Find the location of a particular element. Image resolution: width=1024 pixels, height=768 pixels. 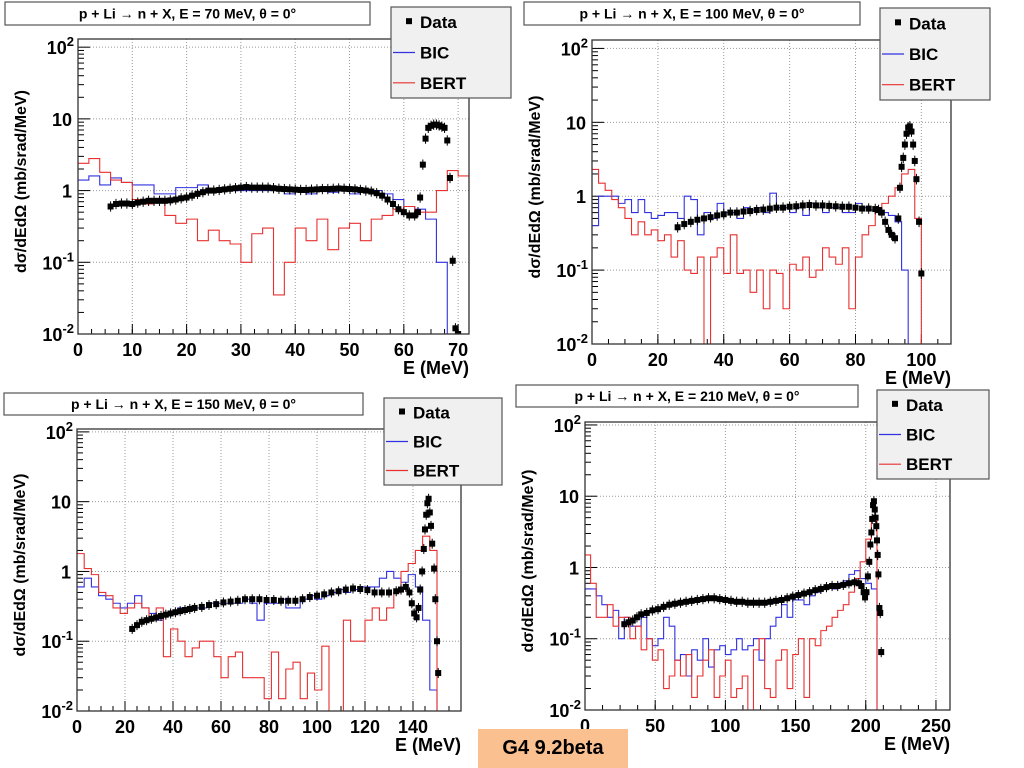

y-axis-label: dσ/dEdΩ (mb/srad/MeV) is located at coordinates (535, 187).